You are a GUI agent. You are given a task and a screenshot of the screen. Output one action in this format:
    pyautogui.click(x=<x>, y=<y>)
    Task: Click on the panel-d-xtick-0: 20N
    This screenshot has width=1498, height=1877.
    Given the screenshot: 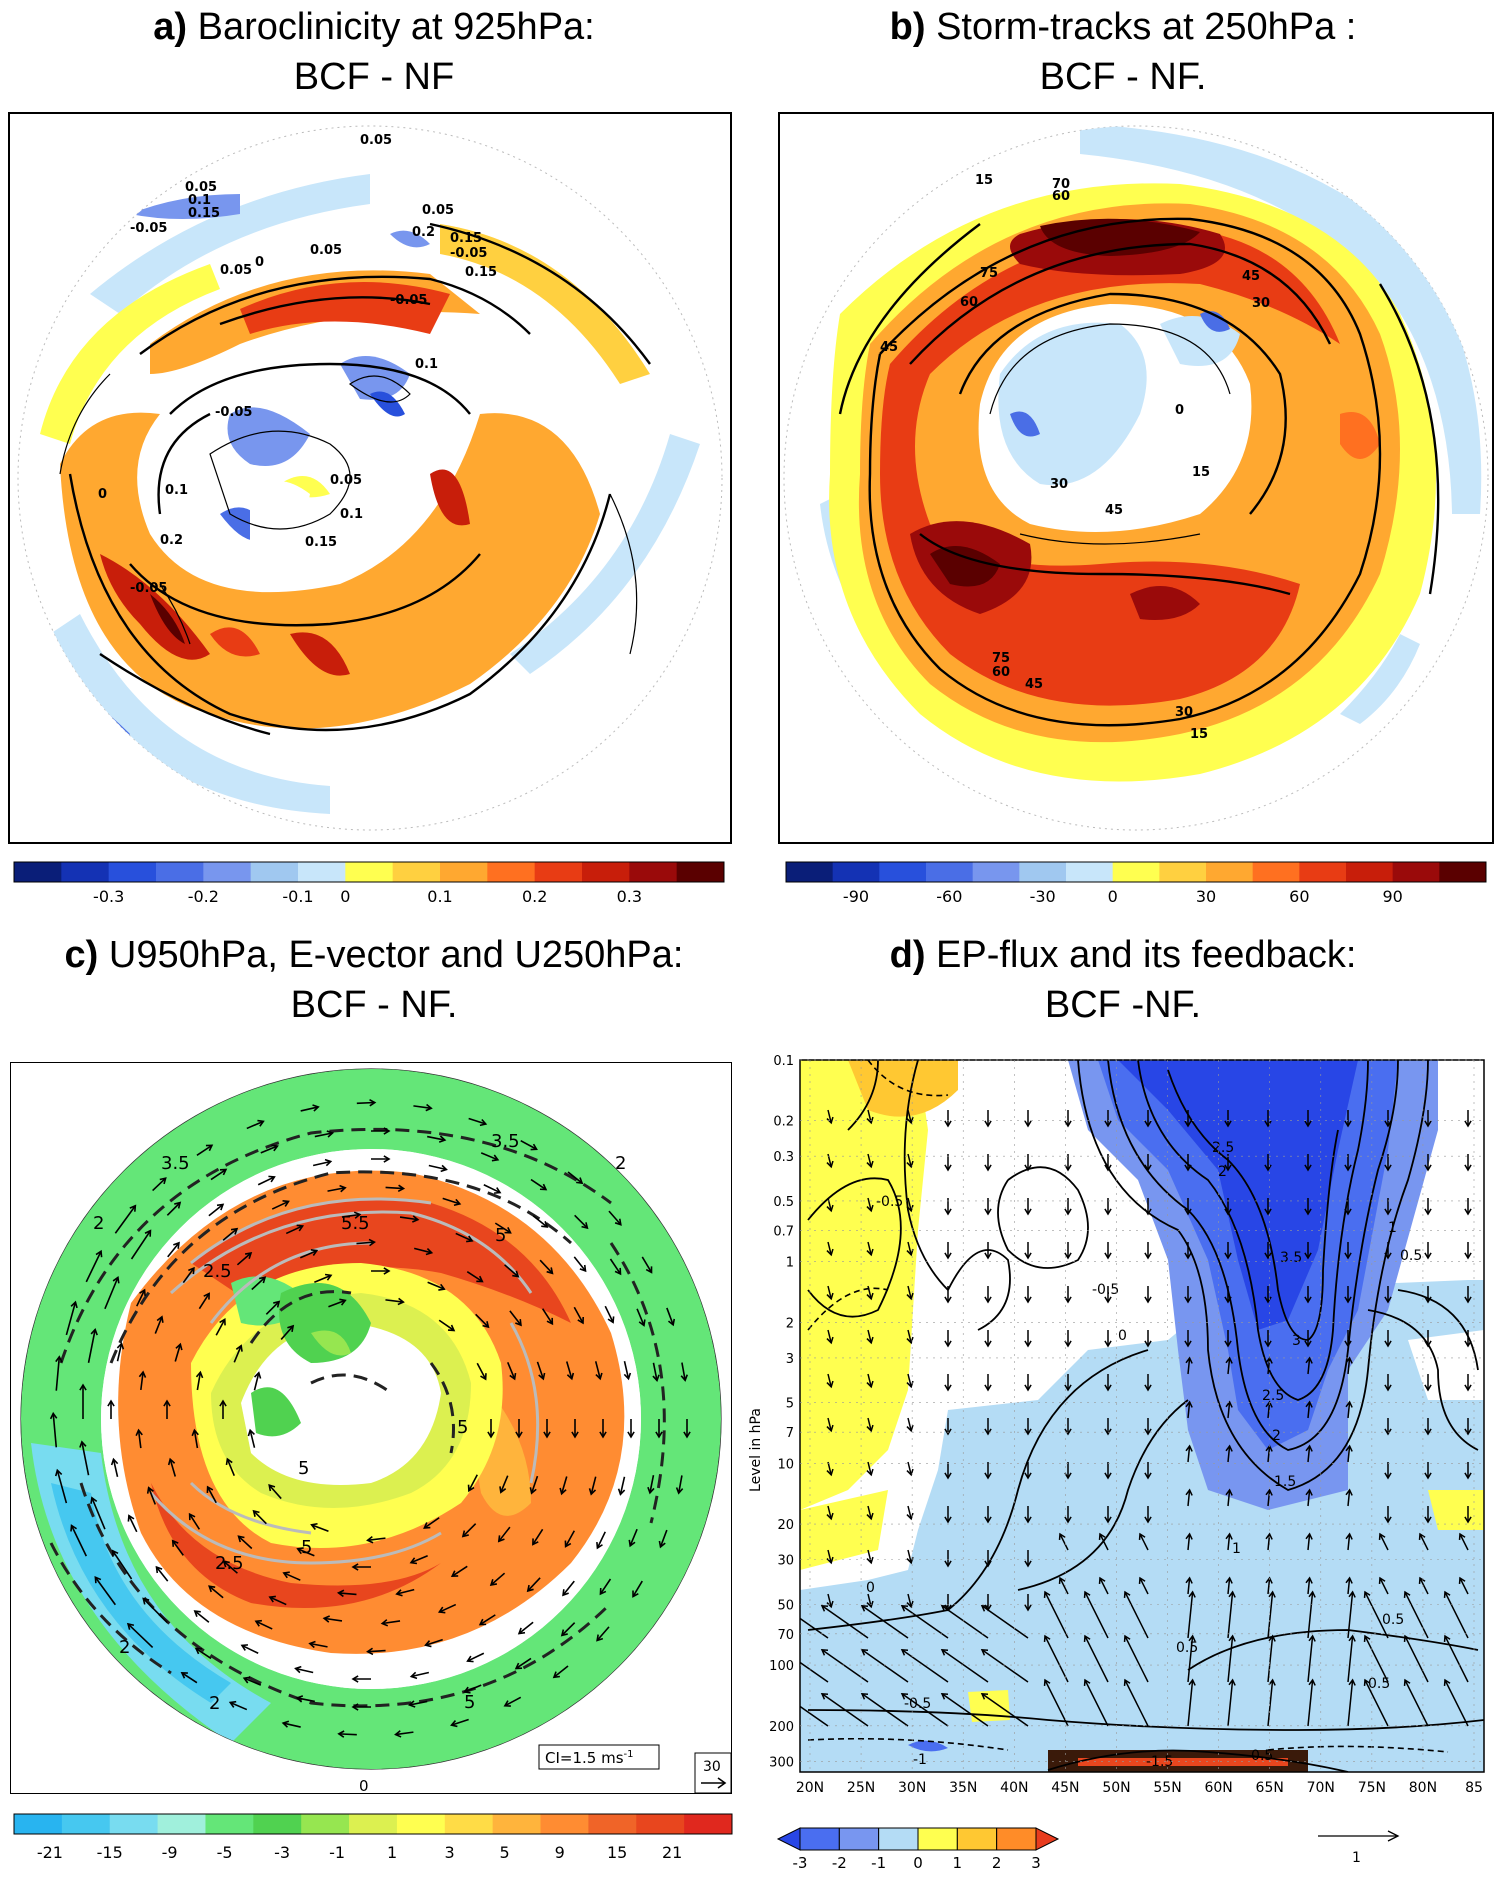 What is the action you would take?
    pyautogui.click(x=810, y=1788)
    